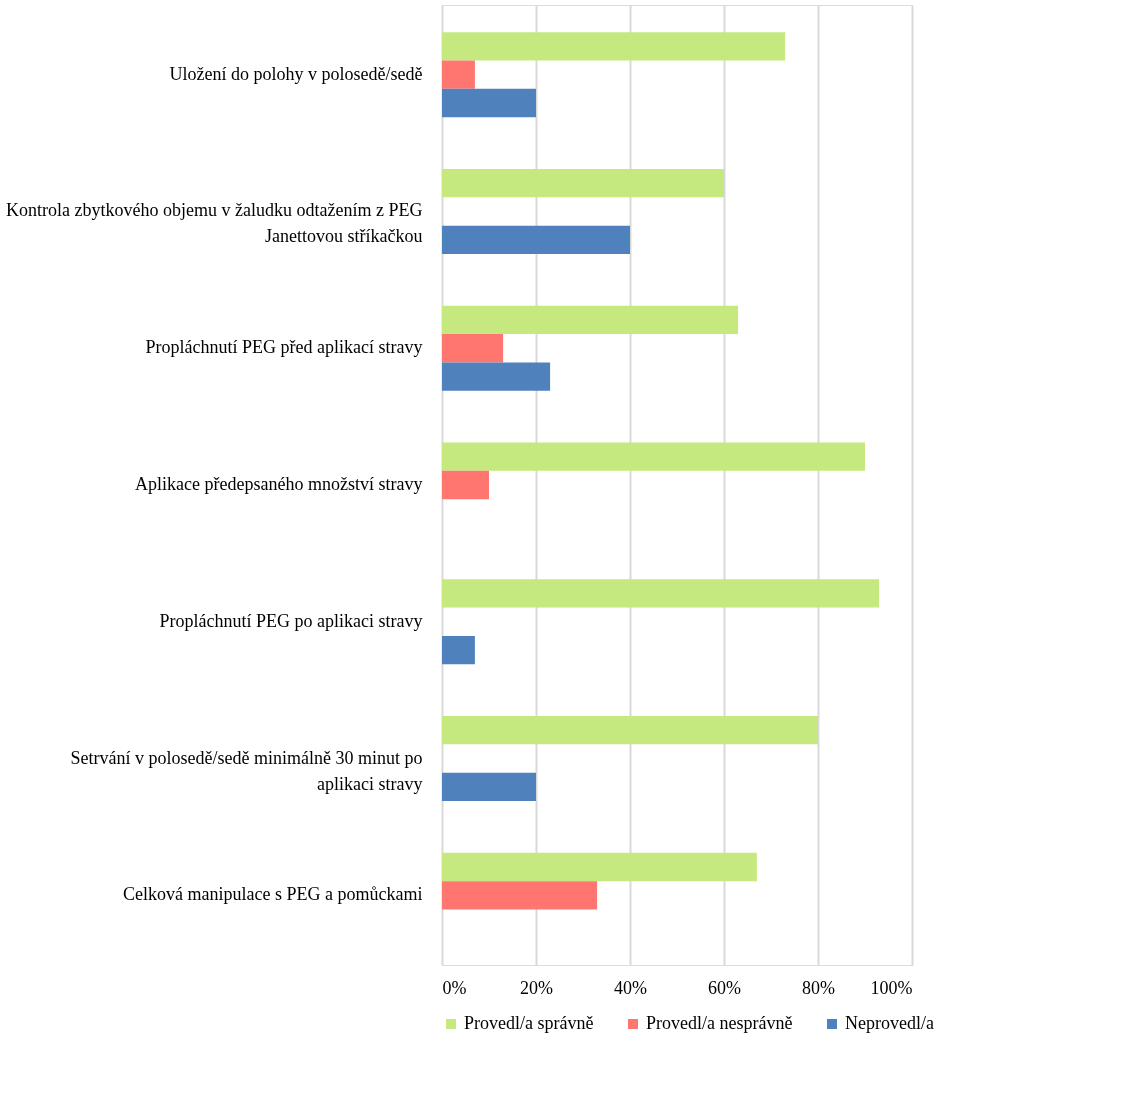  Describe the element at coordinates (891, 987) in the screenshot. I see `x-tick-label: 100%` at that location.